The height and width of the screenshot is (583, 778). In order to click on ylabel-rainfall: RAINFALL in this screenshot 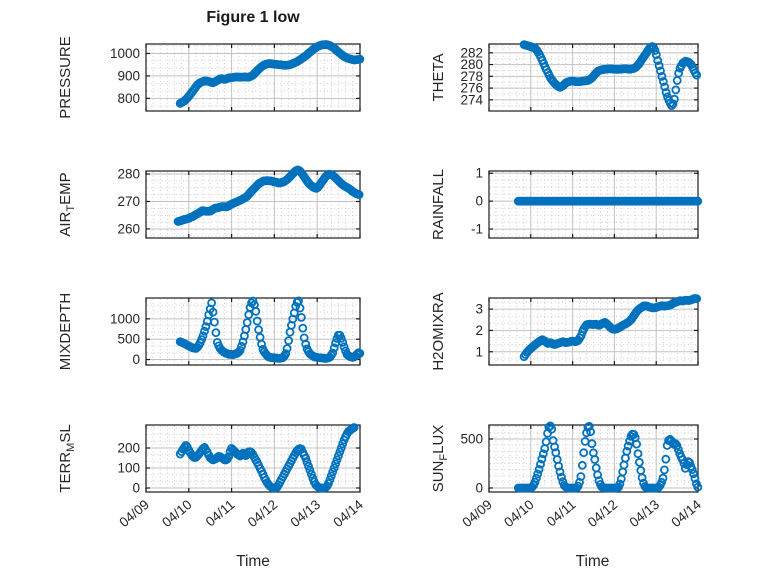, I will do `click(438, 204)`.